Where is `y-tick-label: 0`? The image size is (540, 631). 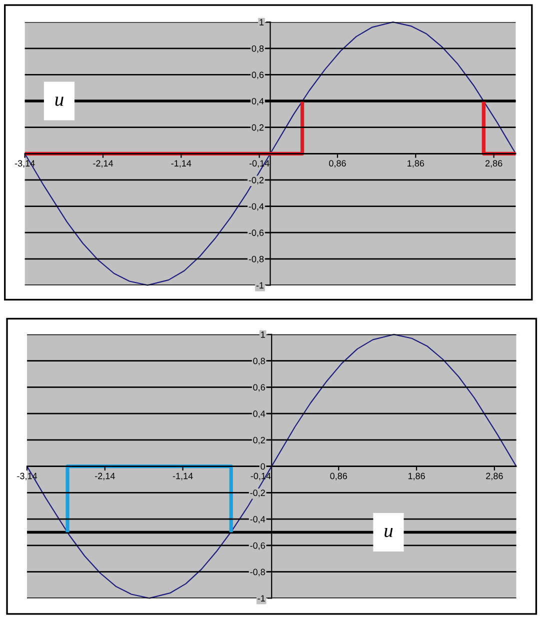
y-tick-label: 0 is located at coordinates (263, 466).